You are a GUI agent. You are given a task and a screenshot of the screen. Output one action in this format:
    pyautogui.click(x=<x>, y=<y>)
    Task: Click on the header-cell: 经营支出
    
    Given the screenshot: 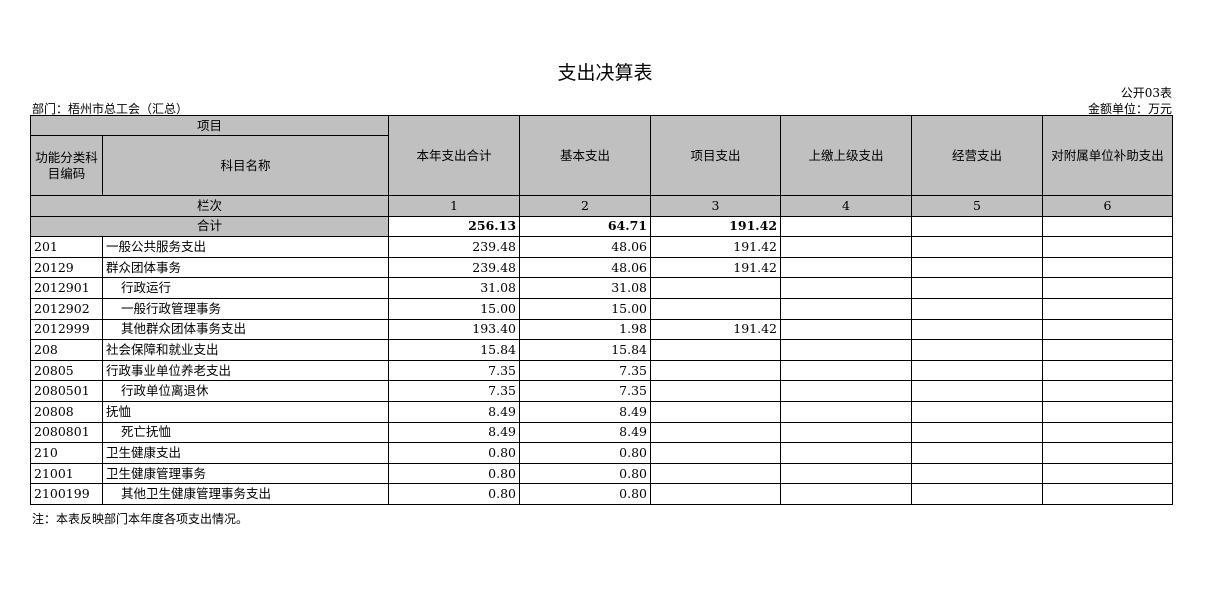 What is the action you would take?
    pyautogui.click(x=977, y=155)
    